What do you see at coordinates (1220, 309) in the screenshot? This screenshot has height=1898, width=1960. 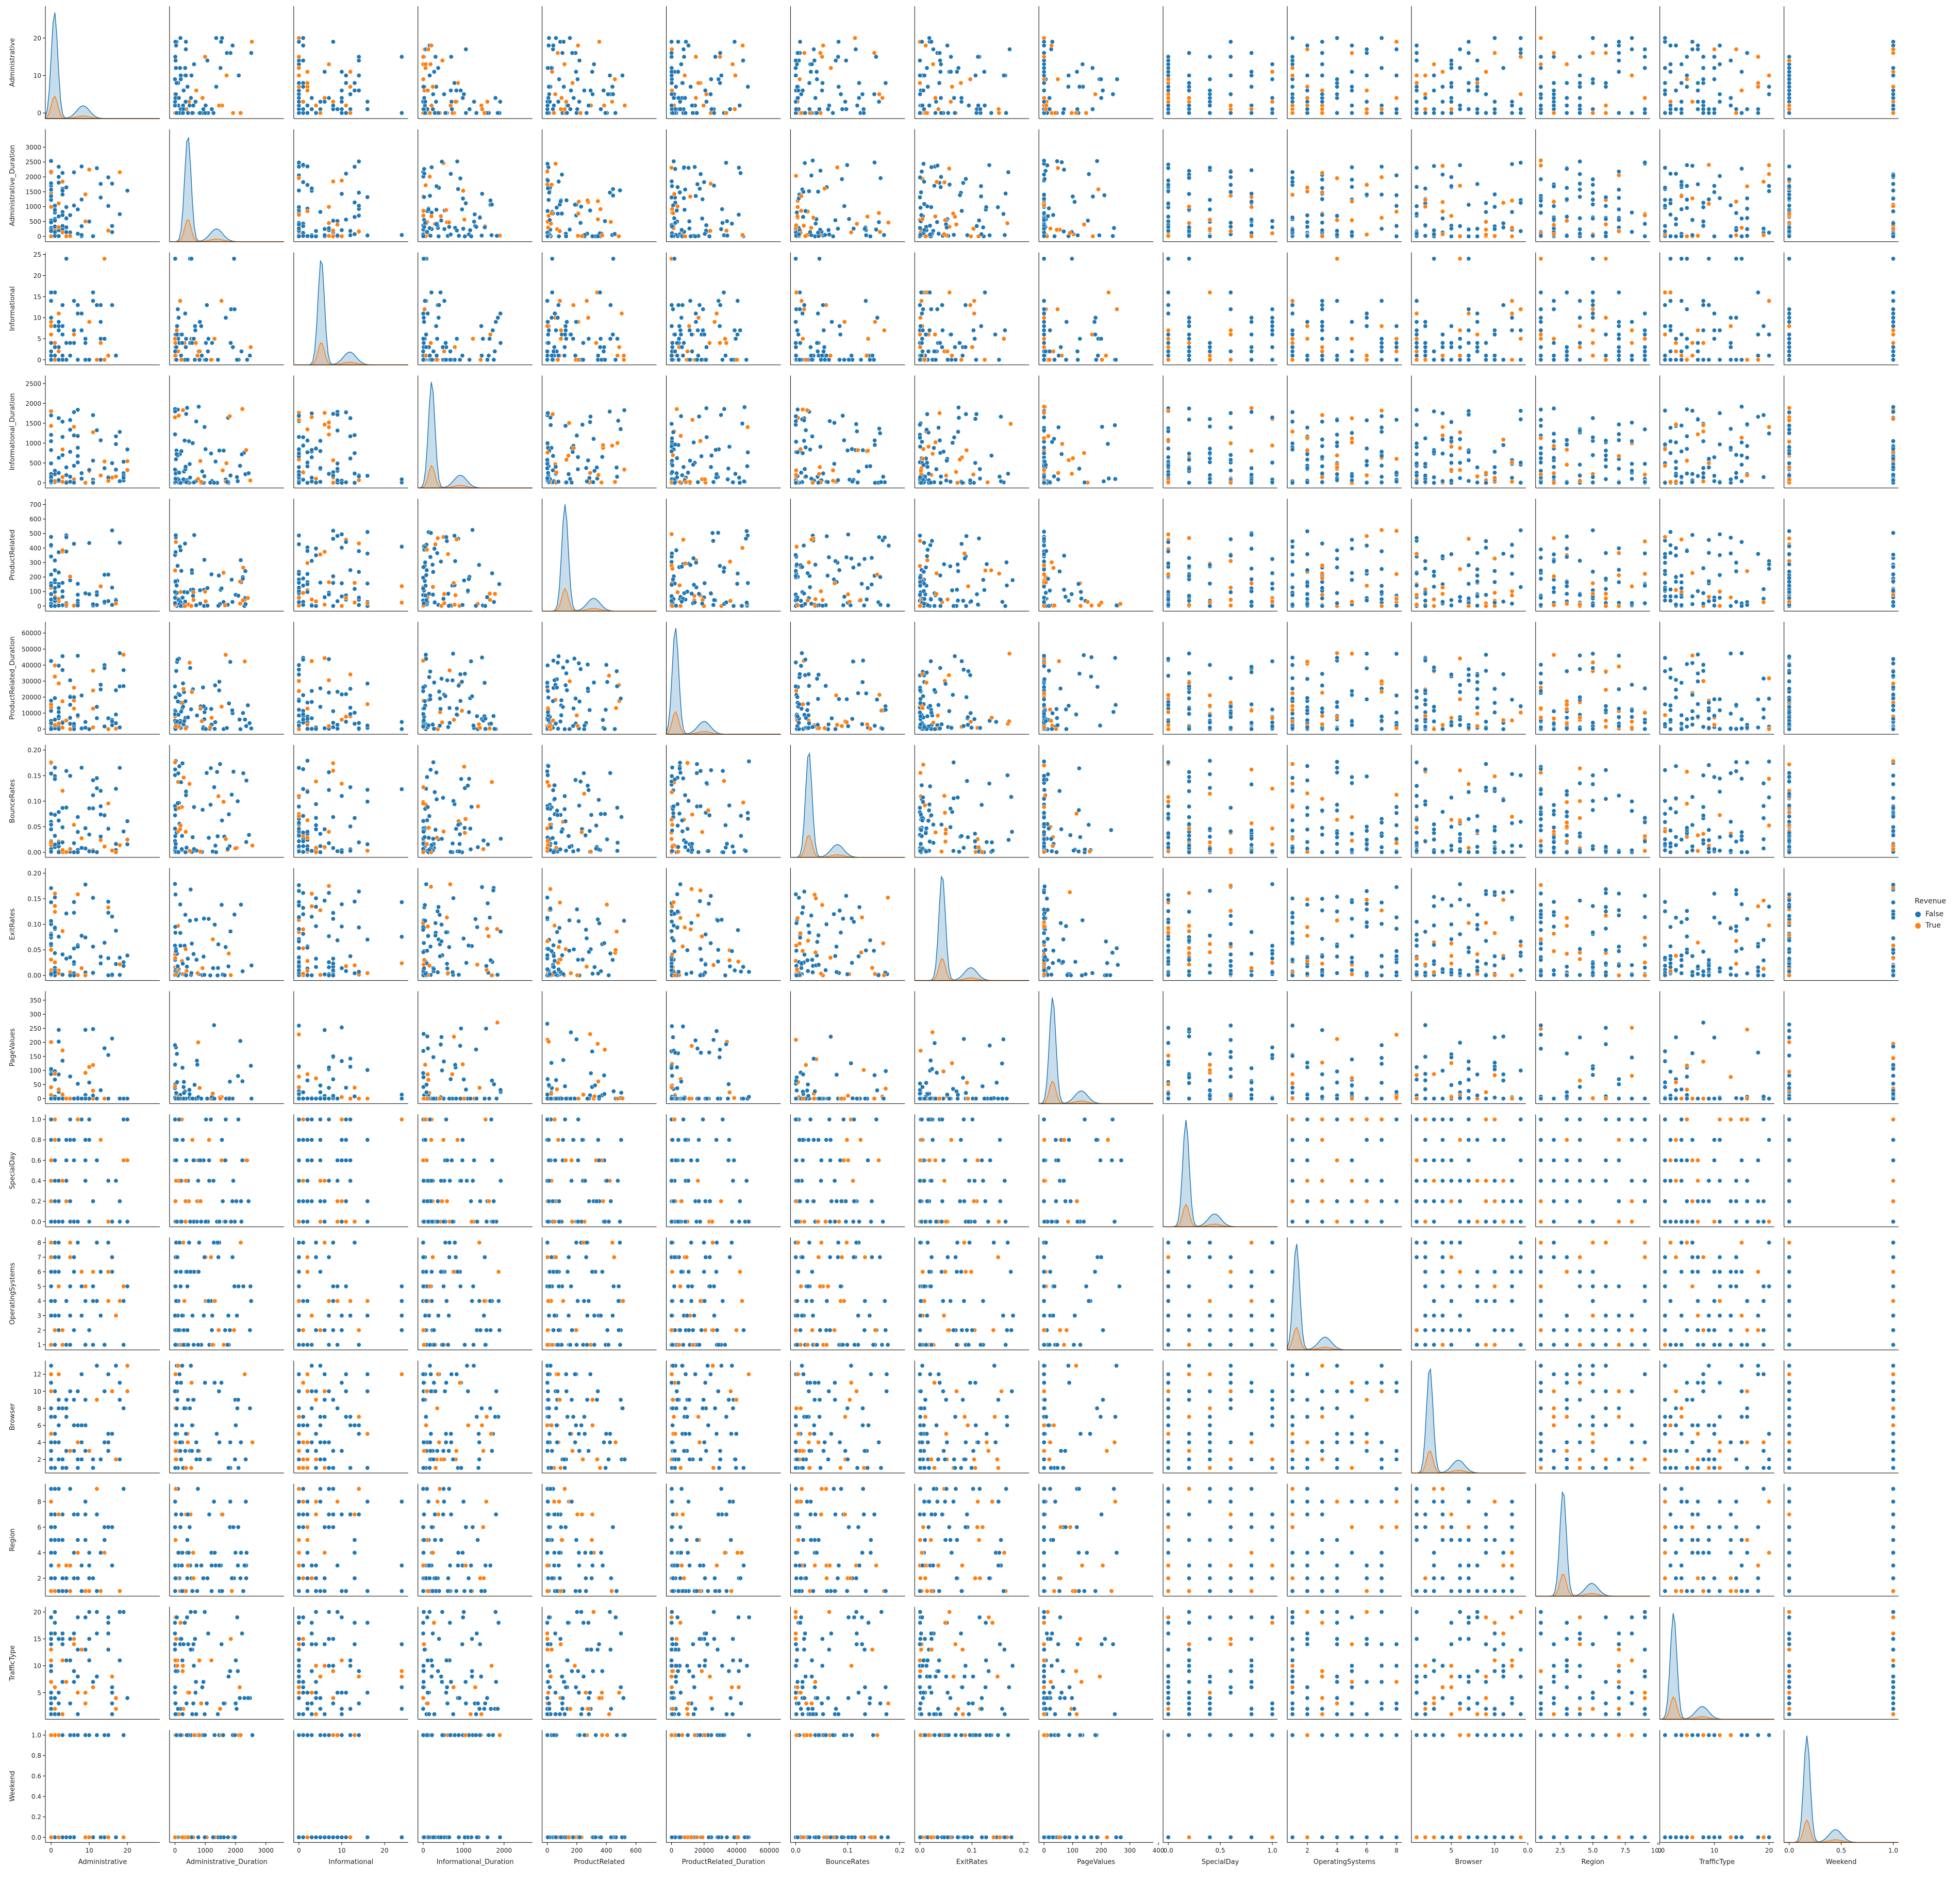 I see `panel-Informational-vs-SpecialDay` at bounding box center [1220, 309].